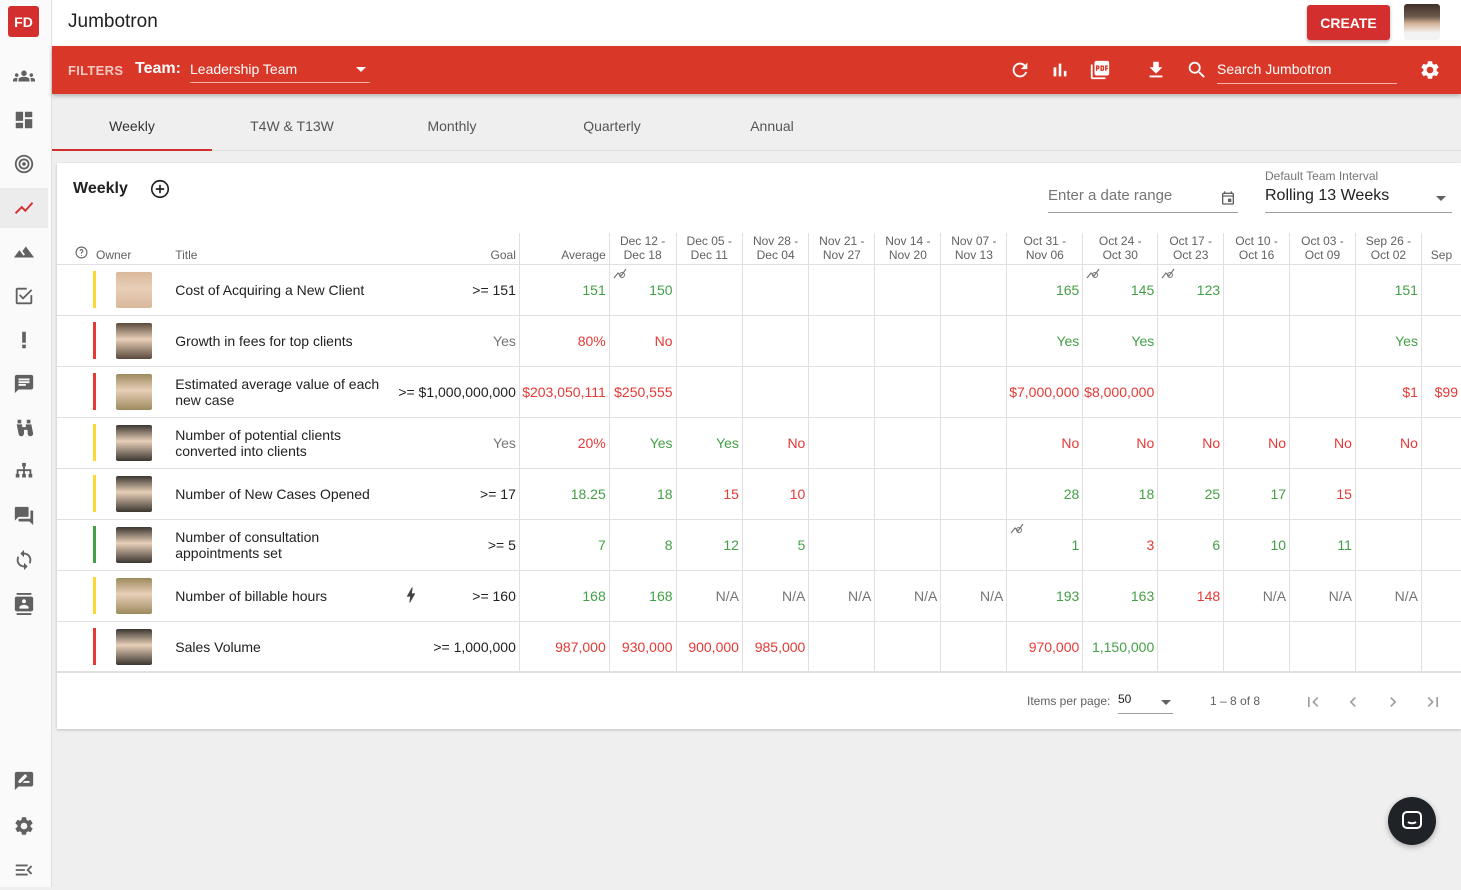  I want to click on exclamation-icon, so click(24, 340).